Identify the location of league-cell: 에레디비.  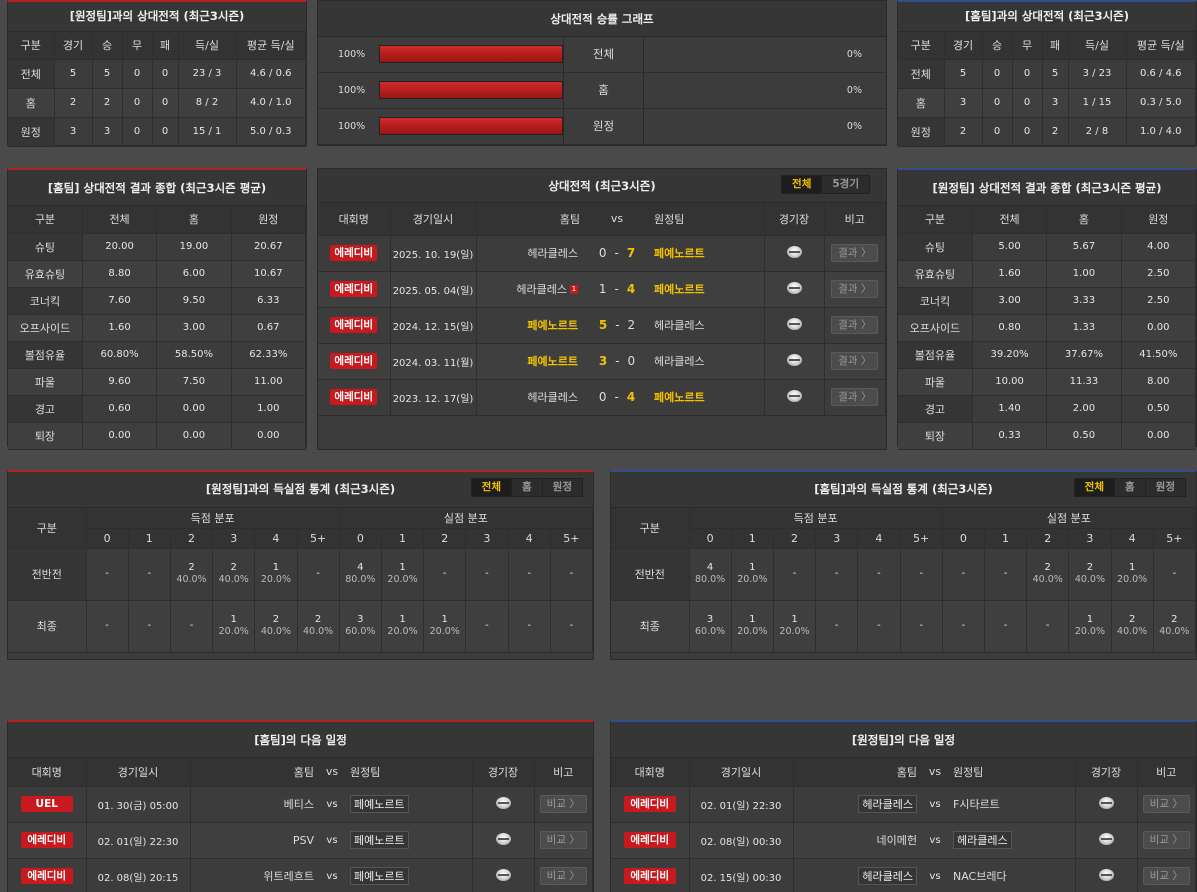
(354, 325).